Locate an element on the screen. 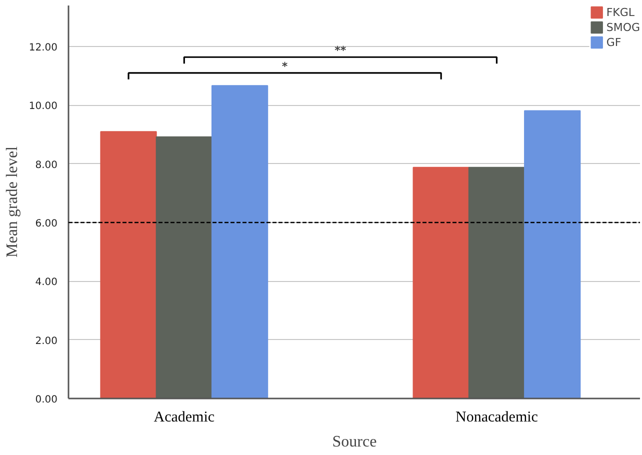  legend-label: GF is located at coordinates (614, 42).